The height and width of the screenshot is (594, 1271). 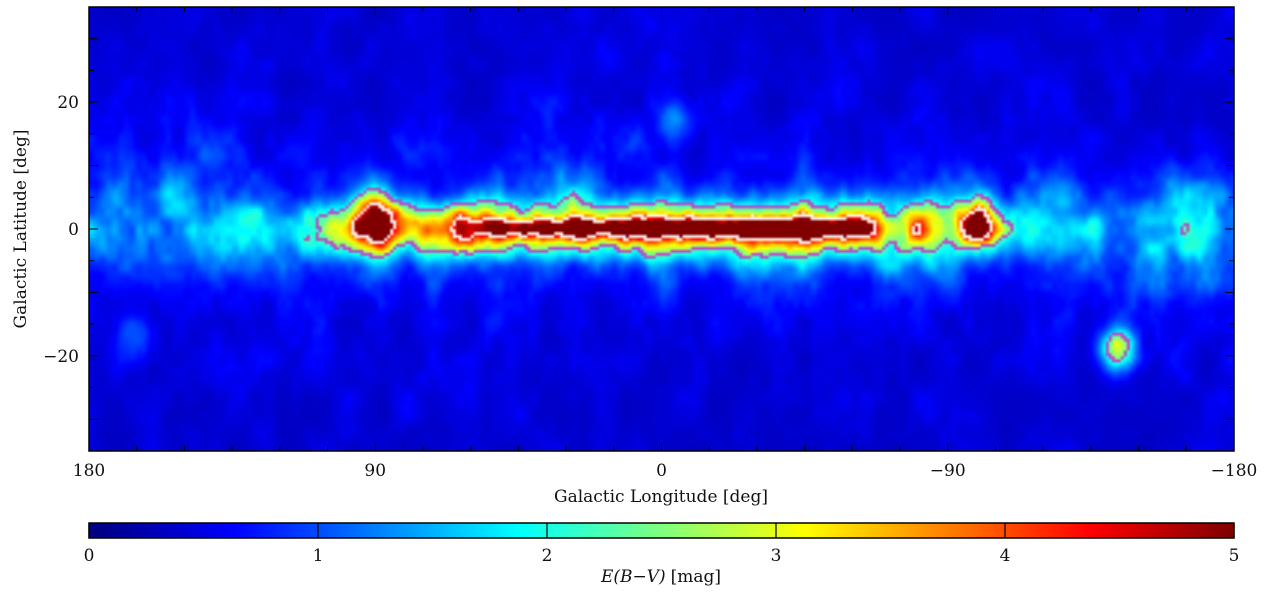 I want to click on x-tick-label: 0, so click(x=661, y=471).